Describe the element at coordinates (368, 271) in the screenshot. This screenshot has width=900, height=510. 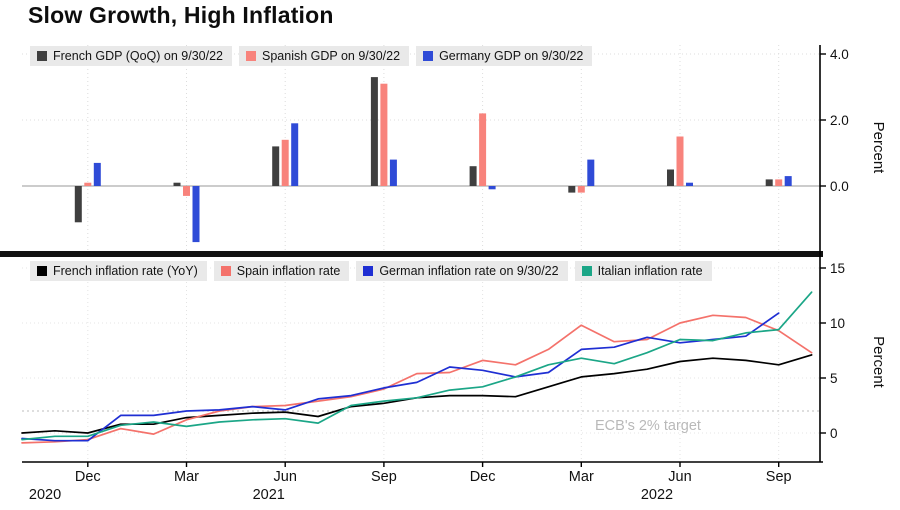
I see `german-inflation-swatch-icon` at that location.